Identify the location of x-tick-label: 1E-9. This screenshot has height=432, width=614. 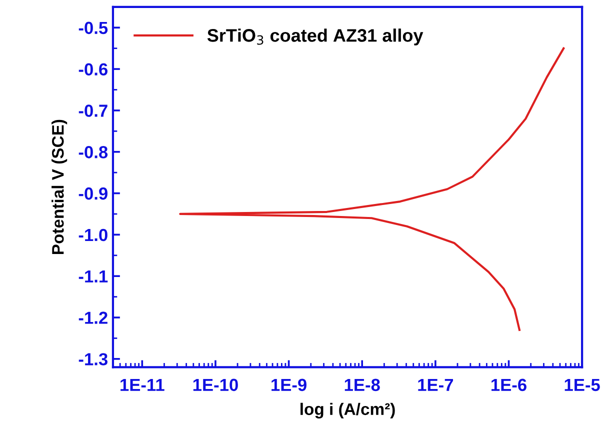
(289, 385).